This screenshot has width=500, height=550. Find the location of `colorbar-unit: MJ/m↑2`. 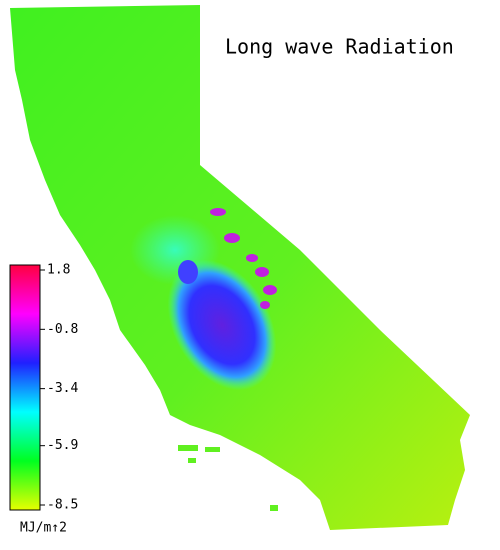

colorbar-unit: MJ/m↑2 is located at coordinates (43, 528).